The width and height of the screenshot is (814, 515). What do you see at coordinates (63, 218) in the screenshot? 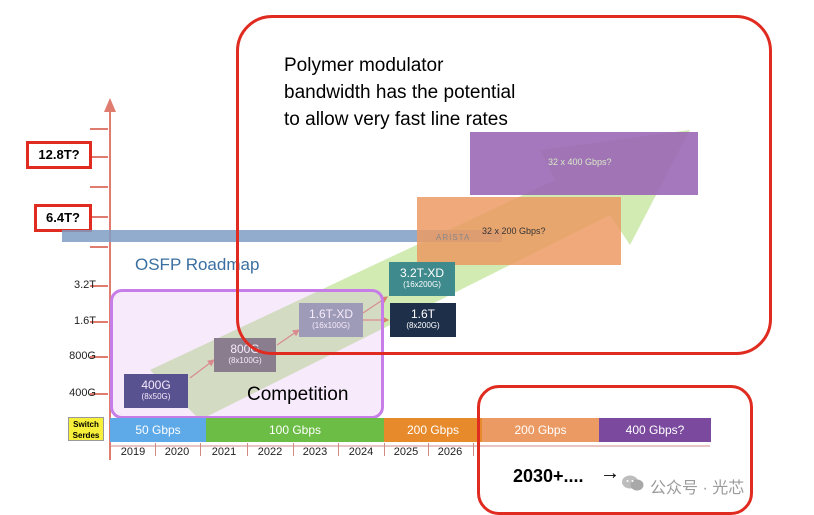
I see `y-label-6-4t: 6.4T?` at bounding box center [63, 218].